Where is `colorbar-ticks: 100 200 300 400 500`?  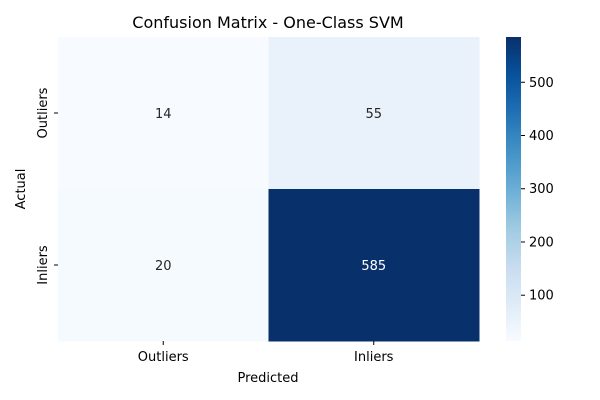 colorbar-ticks: 100 200 300 400 500 is located at coordinates (537, 190).